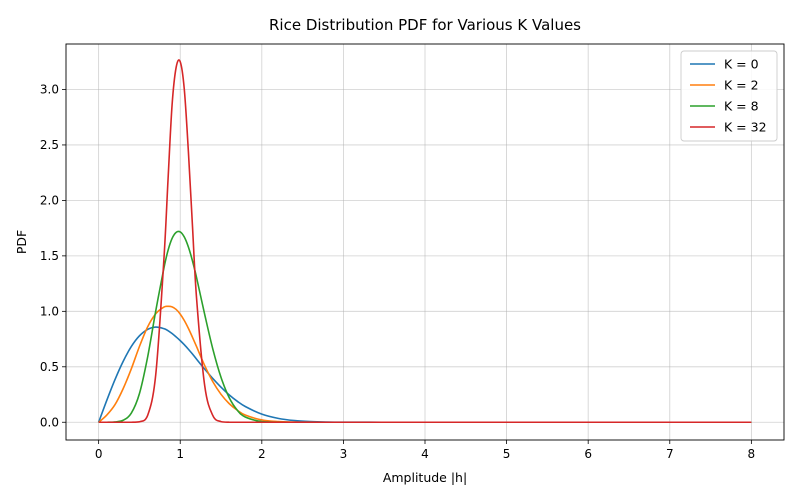  I want to click on y-tick-label: 3.0, so click(49, 89).